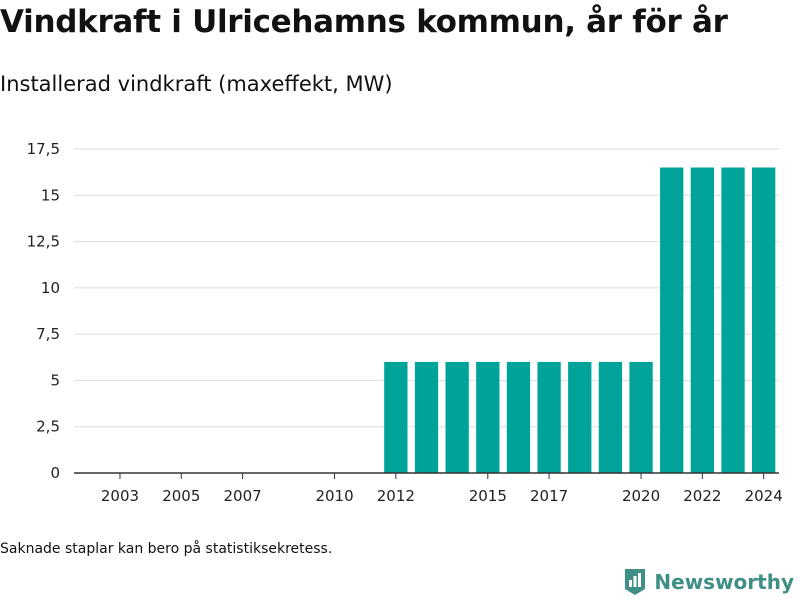 The height and width of the screenshot is (600, 800). What do you see at coordinates (334, 496) in the screenshot?
I see `x-tick-label: 2010` at bounding box center [334, 496].